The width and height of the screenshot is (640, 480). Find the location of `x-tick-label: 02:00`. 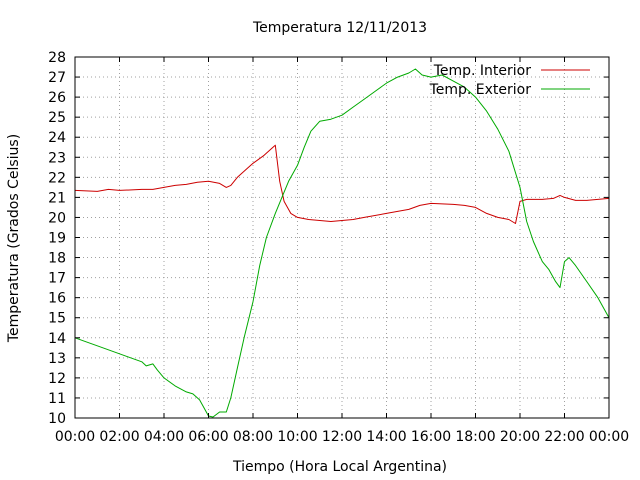

x-tick-label: 02:00 is located at coordinates (119, 437).